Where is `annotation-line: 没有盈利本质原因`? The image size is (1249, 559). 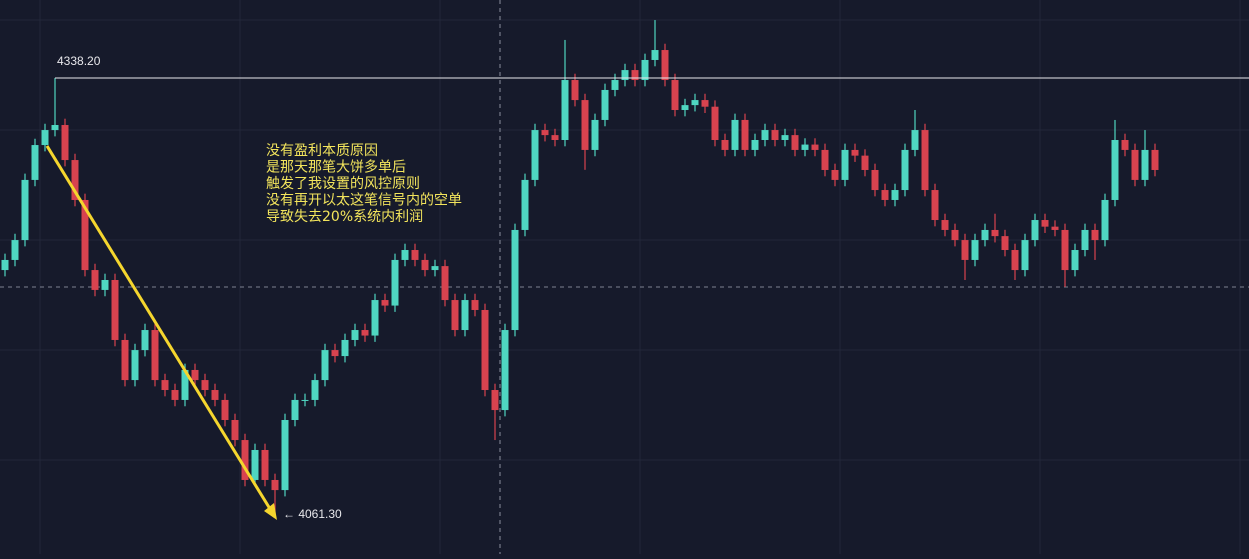
annotation-line: 没有盈利本质原因 is located at coordinates (322, 151).